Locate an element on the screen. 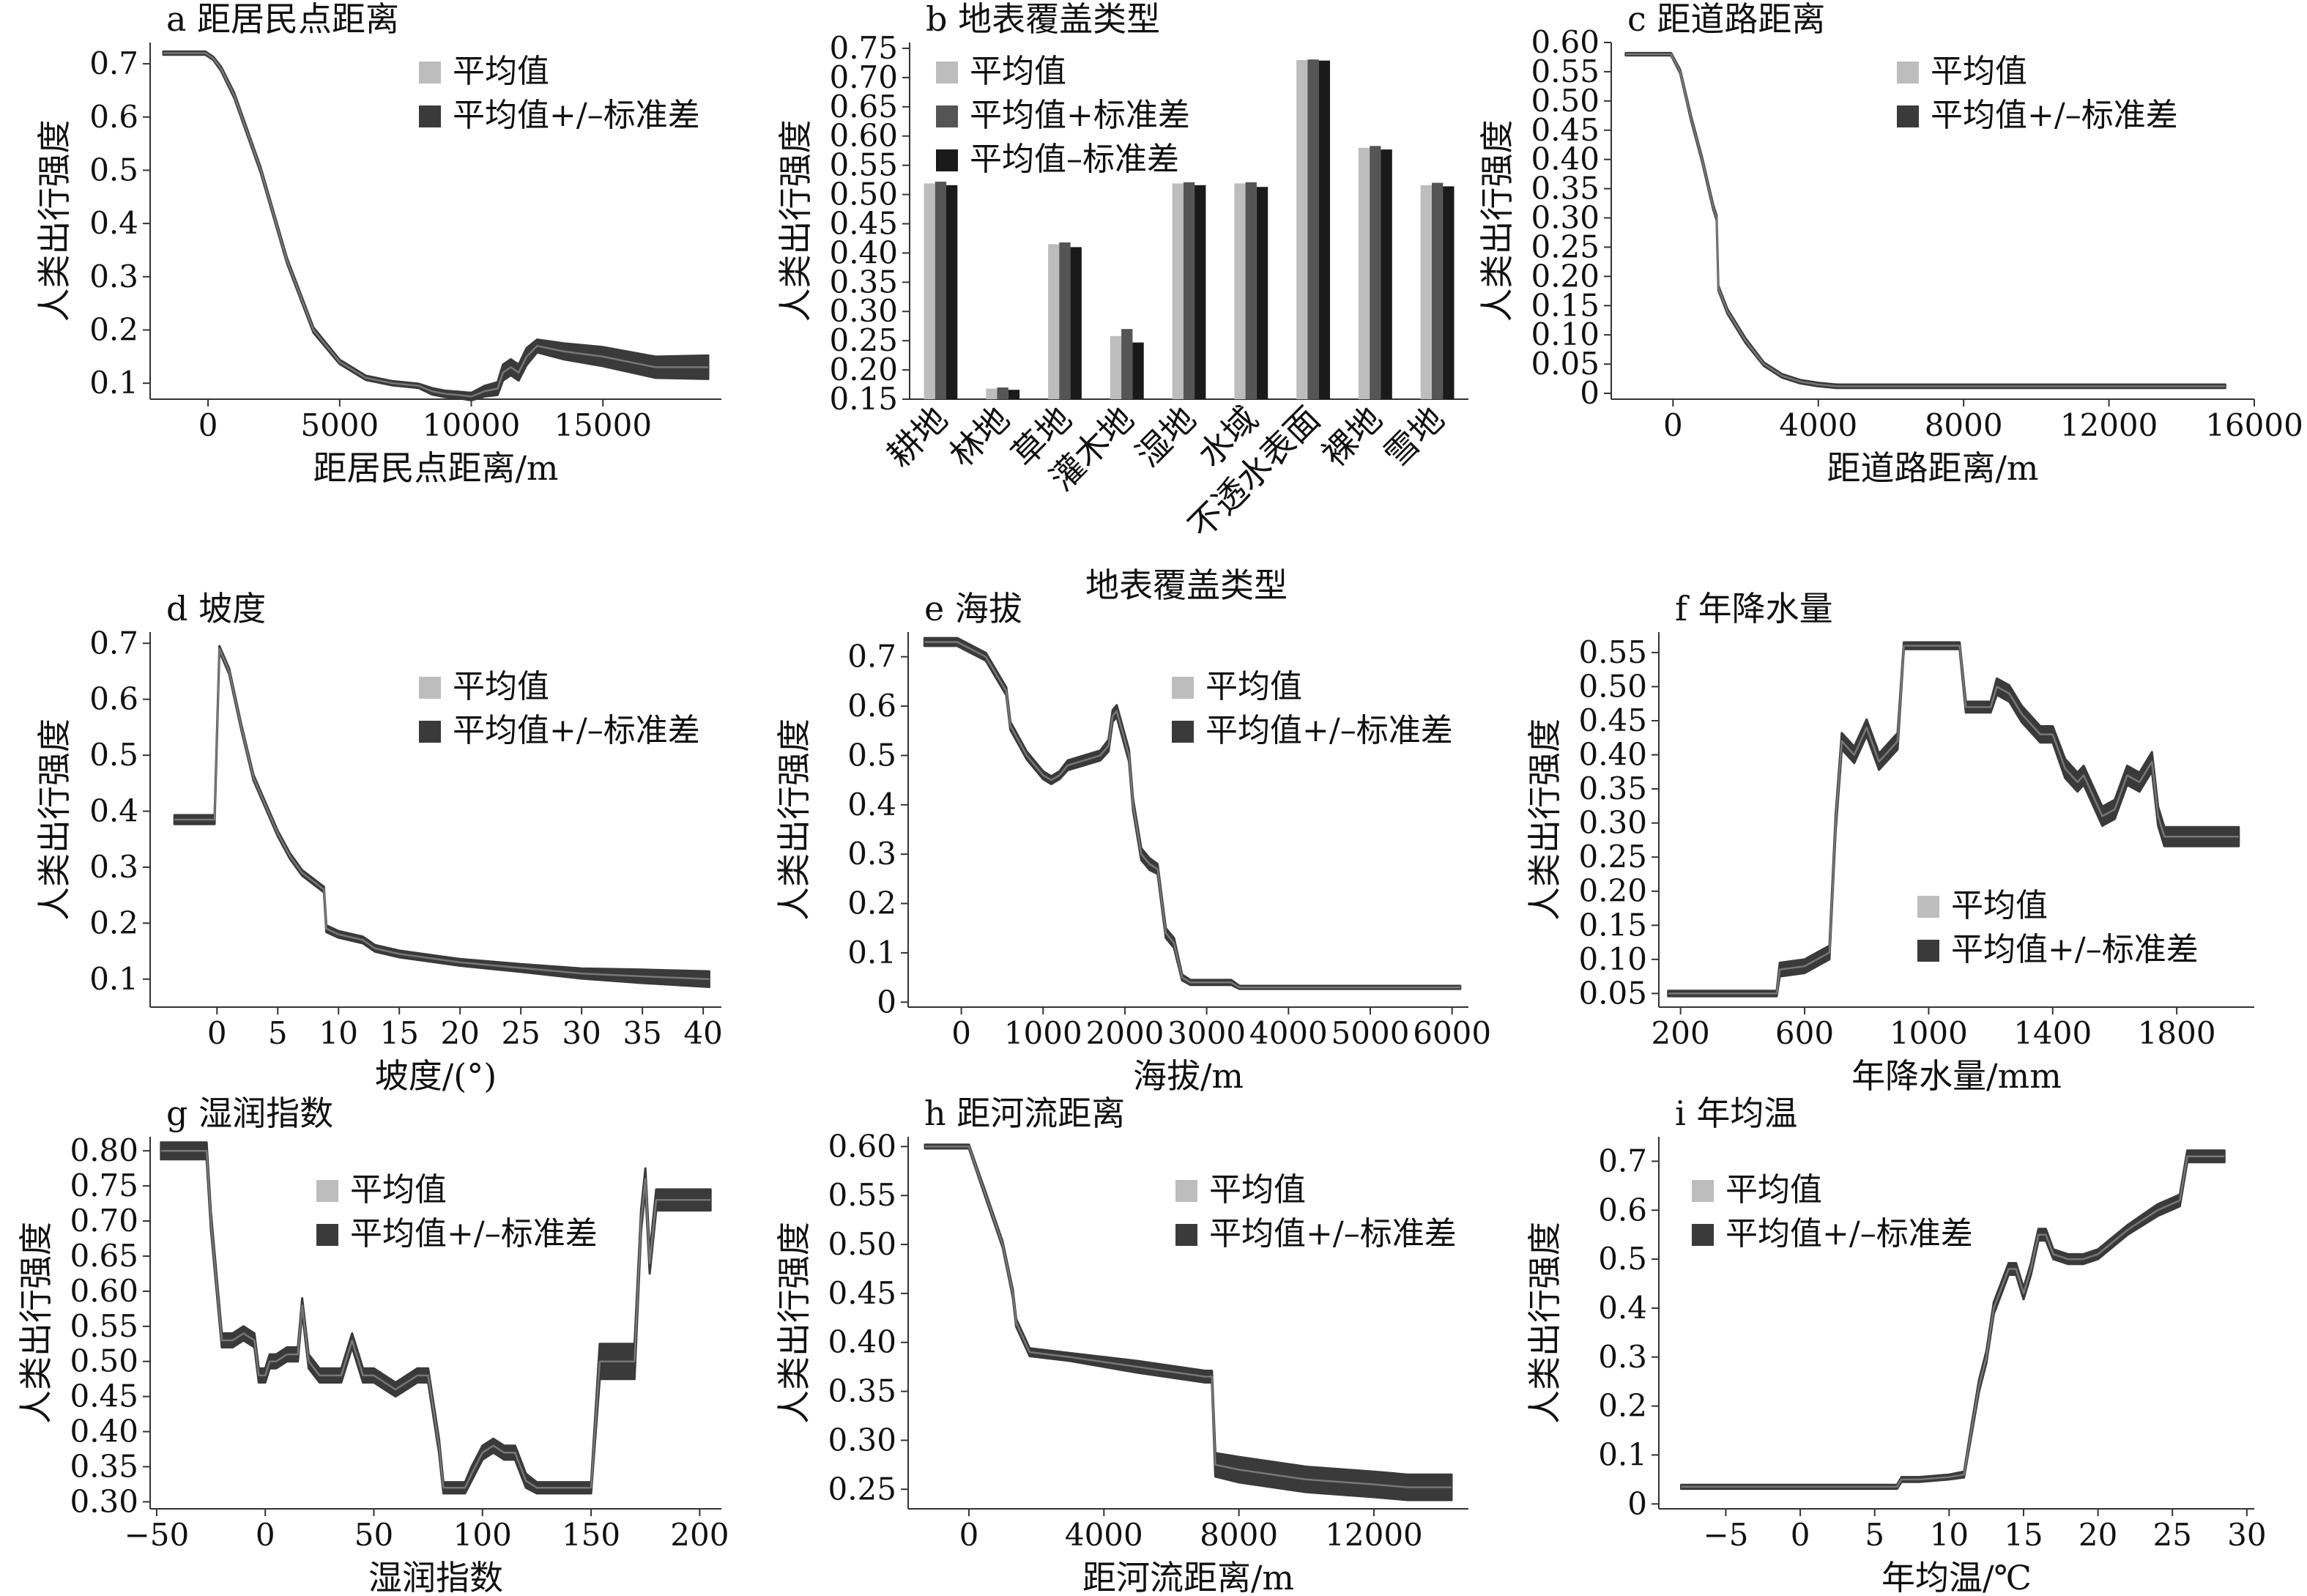 Image resolution: width=2307 pixels, height=1596 pixels. y-tick-label-b-4: 0.35 is located at coordinates (863, 282).